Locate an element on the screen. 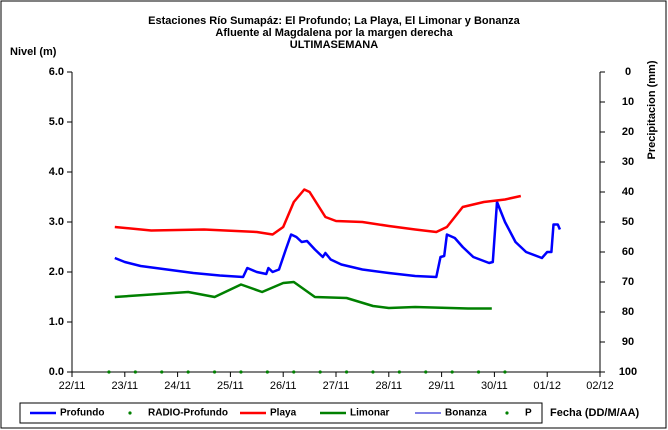  y-tick-label: 0.0 is located at coordinates (56, 372).